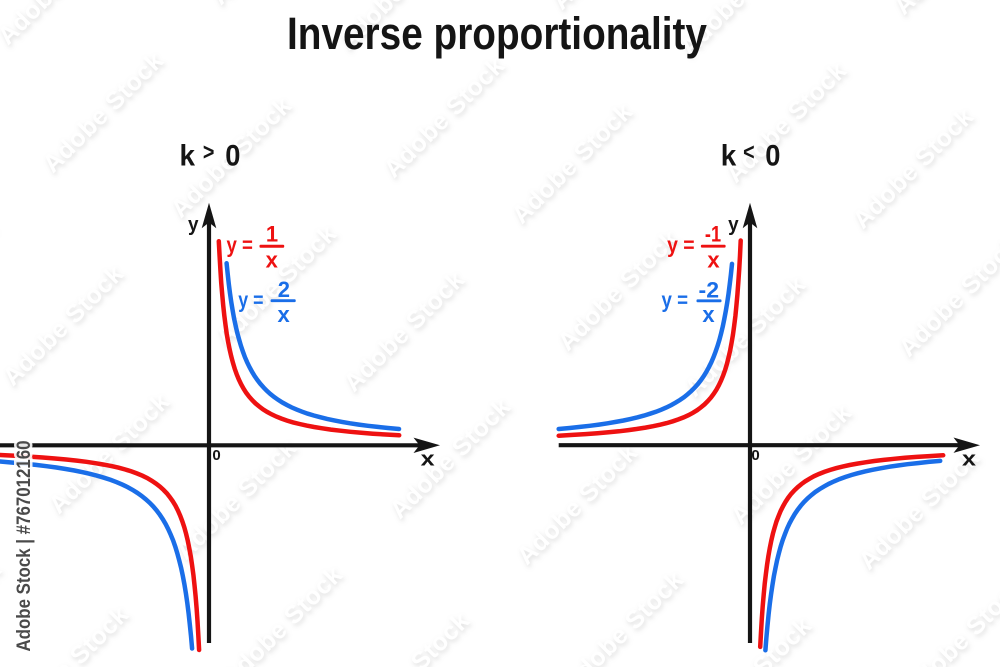  I want to click on svg-text: -1, so click(713, 234).